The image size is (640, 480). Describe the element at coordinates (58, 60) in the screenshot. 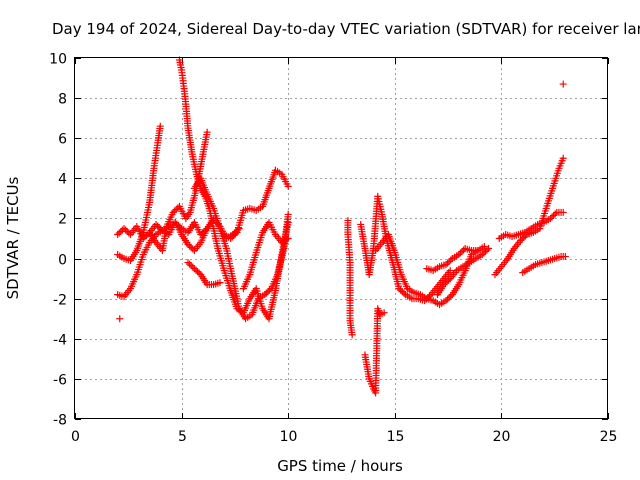

I see `y-tick-label: 10` at that location.